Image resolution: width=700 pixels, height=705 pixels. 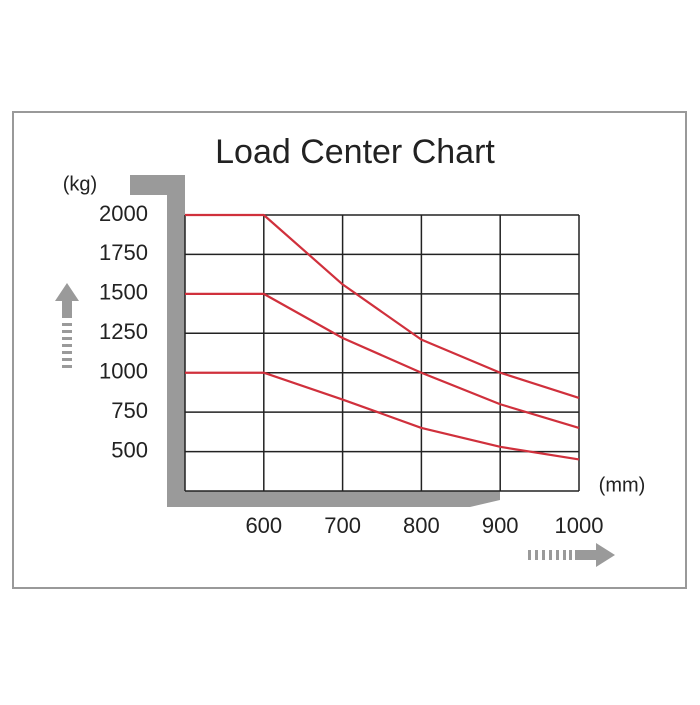 What do you see at coordinates (123, 292) in the screenshot?
I see `y-tick-label: 1500` at bounding box center [123, 292].